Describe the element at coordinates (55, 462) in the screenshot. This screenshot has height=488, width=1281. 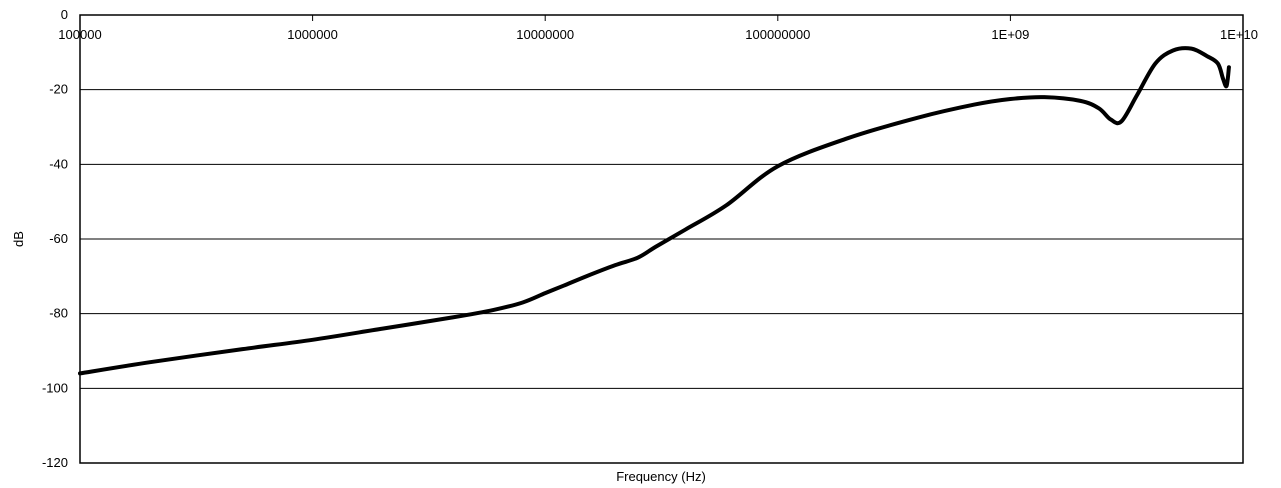
I see `y-tick-label: -120` at that location.